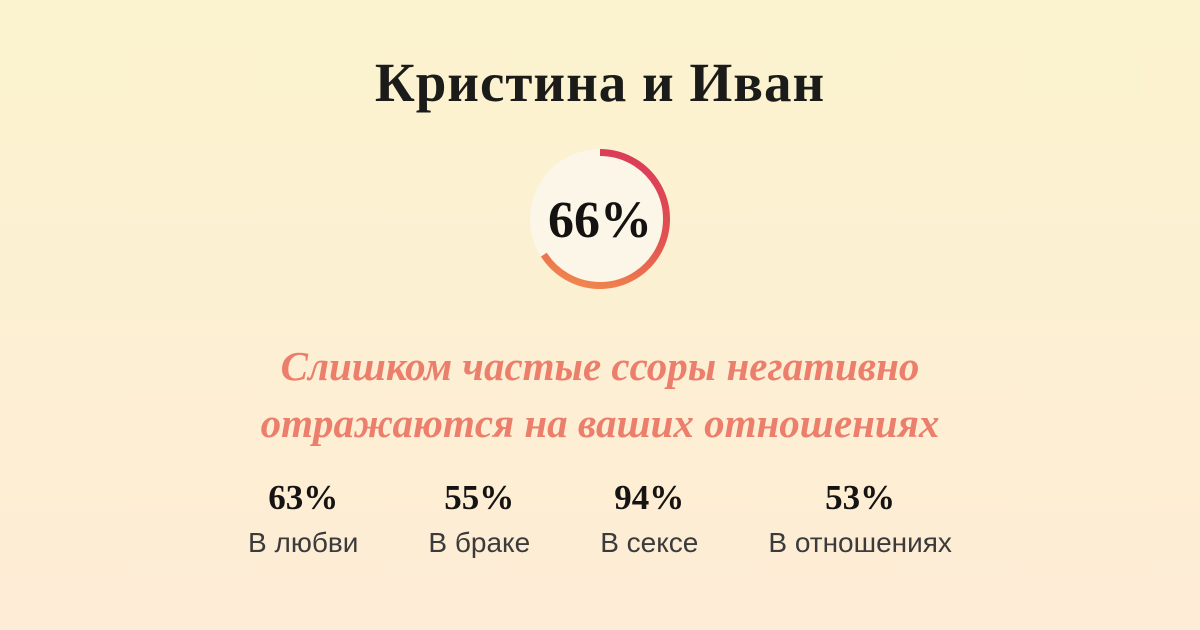 Image resolution: width=1200 pixels, height=630 pixels. I want to click on compatibility-gauge: 66%, so click(600, 219).